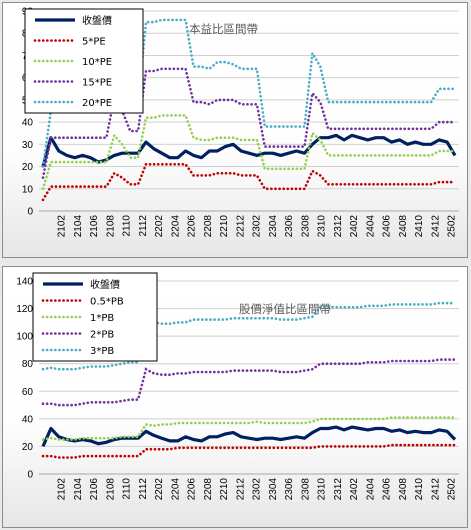 Image resolution: width=471 pixels, height=530 pixels. Describe the element at coordinates (97, 103) in the screenshot. I see `legend-label: 20*PE` at that location.